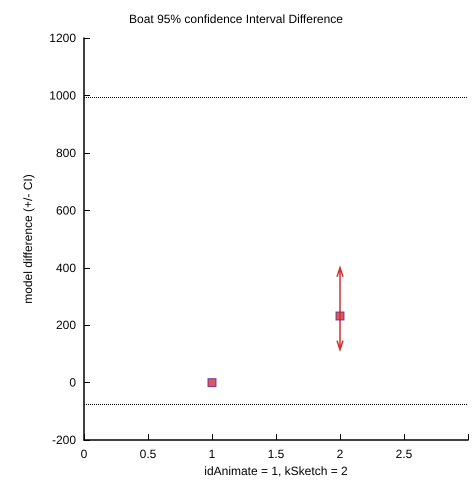 The height and width of the screenshot is (482, 472). I want to click on y-tick-label: 1200, so click(62, 38).